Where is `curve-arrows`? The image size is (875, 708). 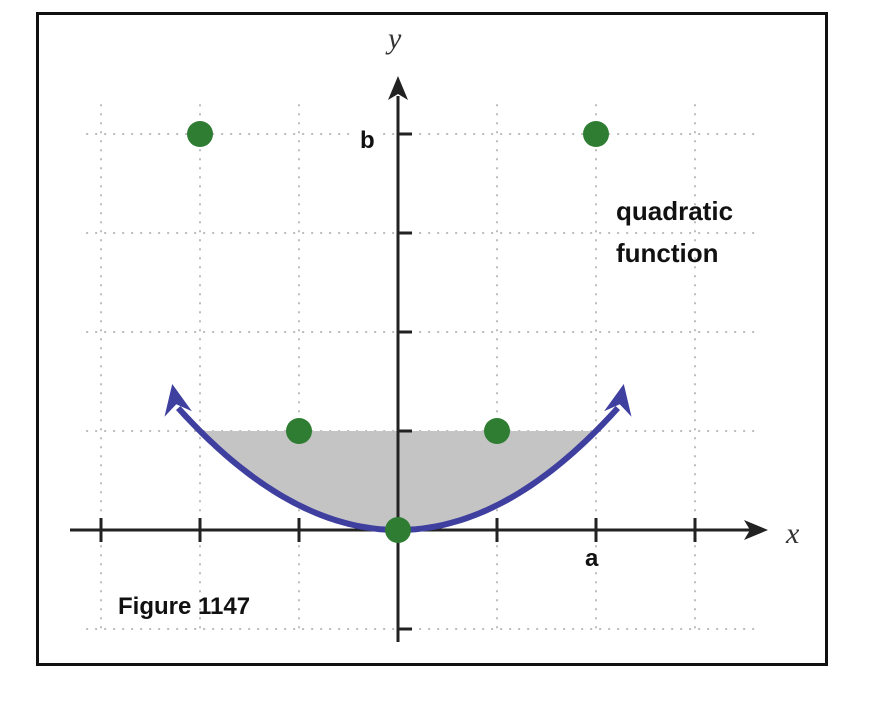 curve-arrows is located at coordinates (398, 400).